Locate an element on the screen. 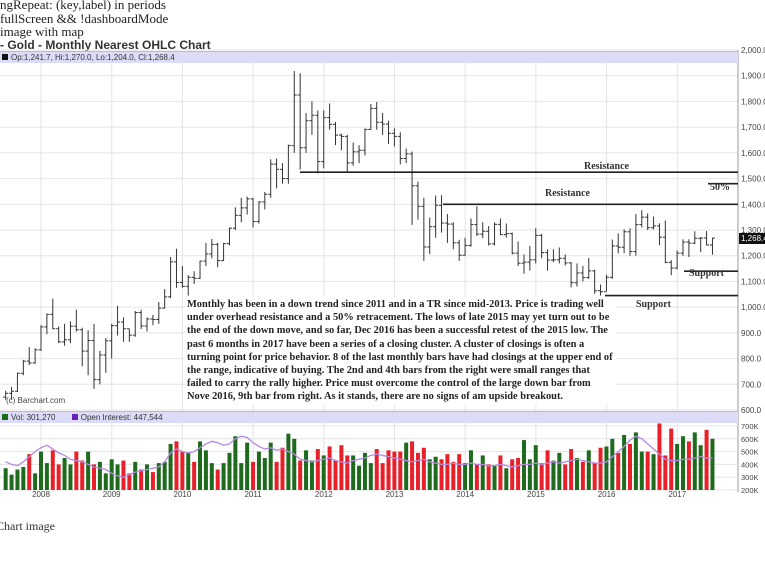  debug-line-2: fullScreen && !dashboardMode is located at coordinates (84, 18).